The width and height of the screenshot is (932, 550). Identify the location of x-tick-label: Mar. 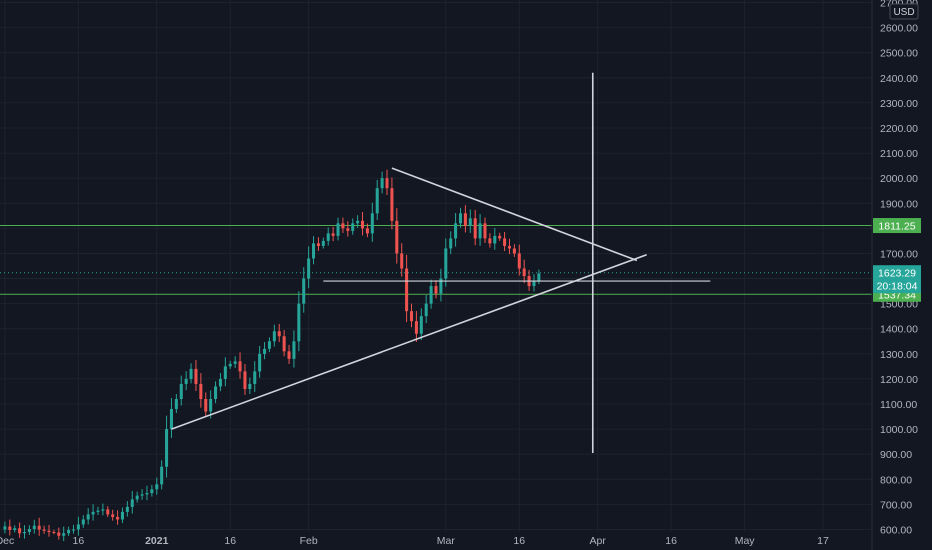
(446, 541).